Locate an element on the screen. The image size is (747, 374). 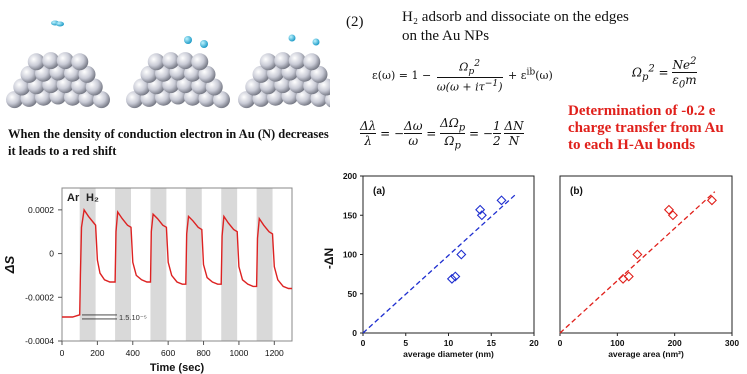
x-tick-label: 1200 is located at coordinates (274, 353).